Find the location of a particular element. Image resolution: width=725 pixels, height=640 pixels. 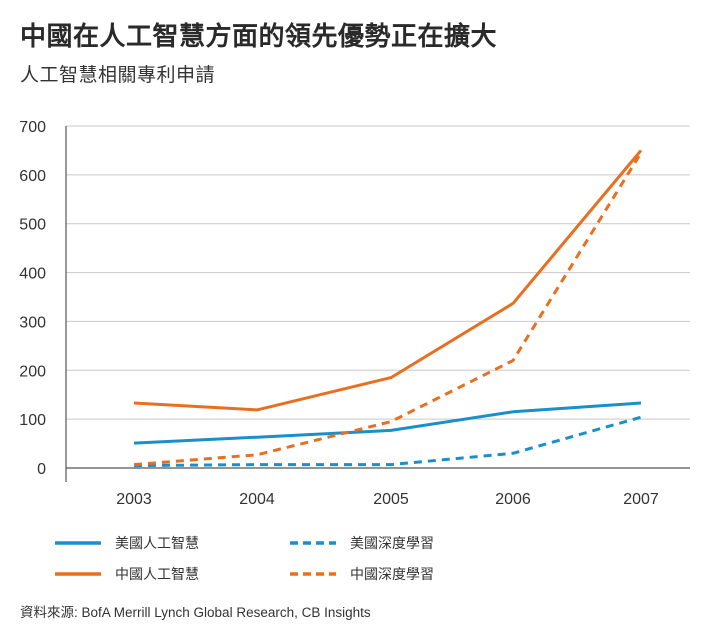

y-tick-label: 400 is located at coordinates (32, 274).